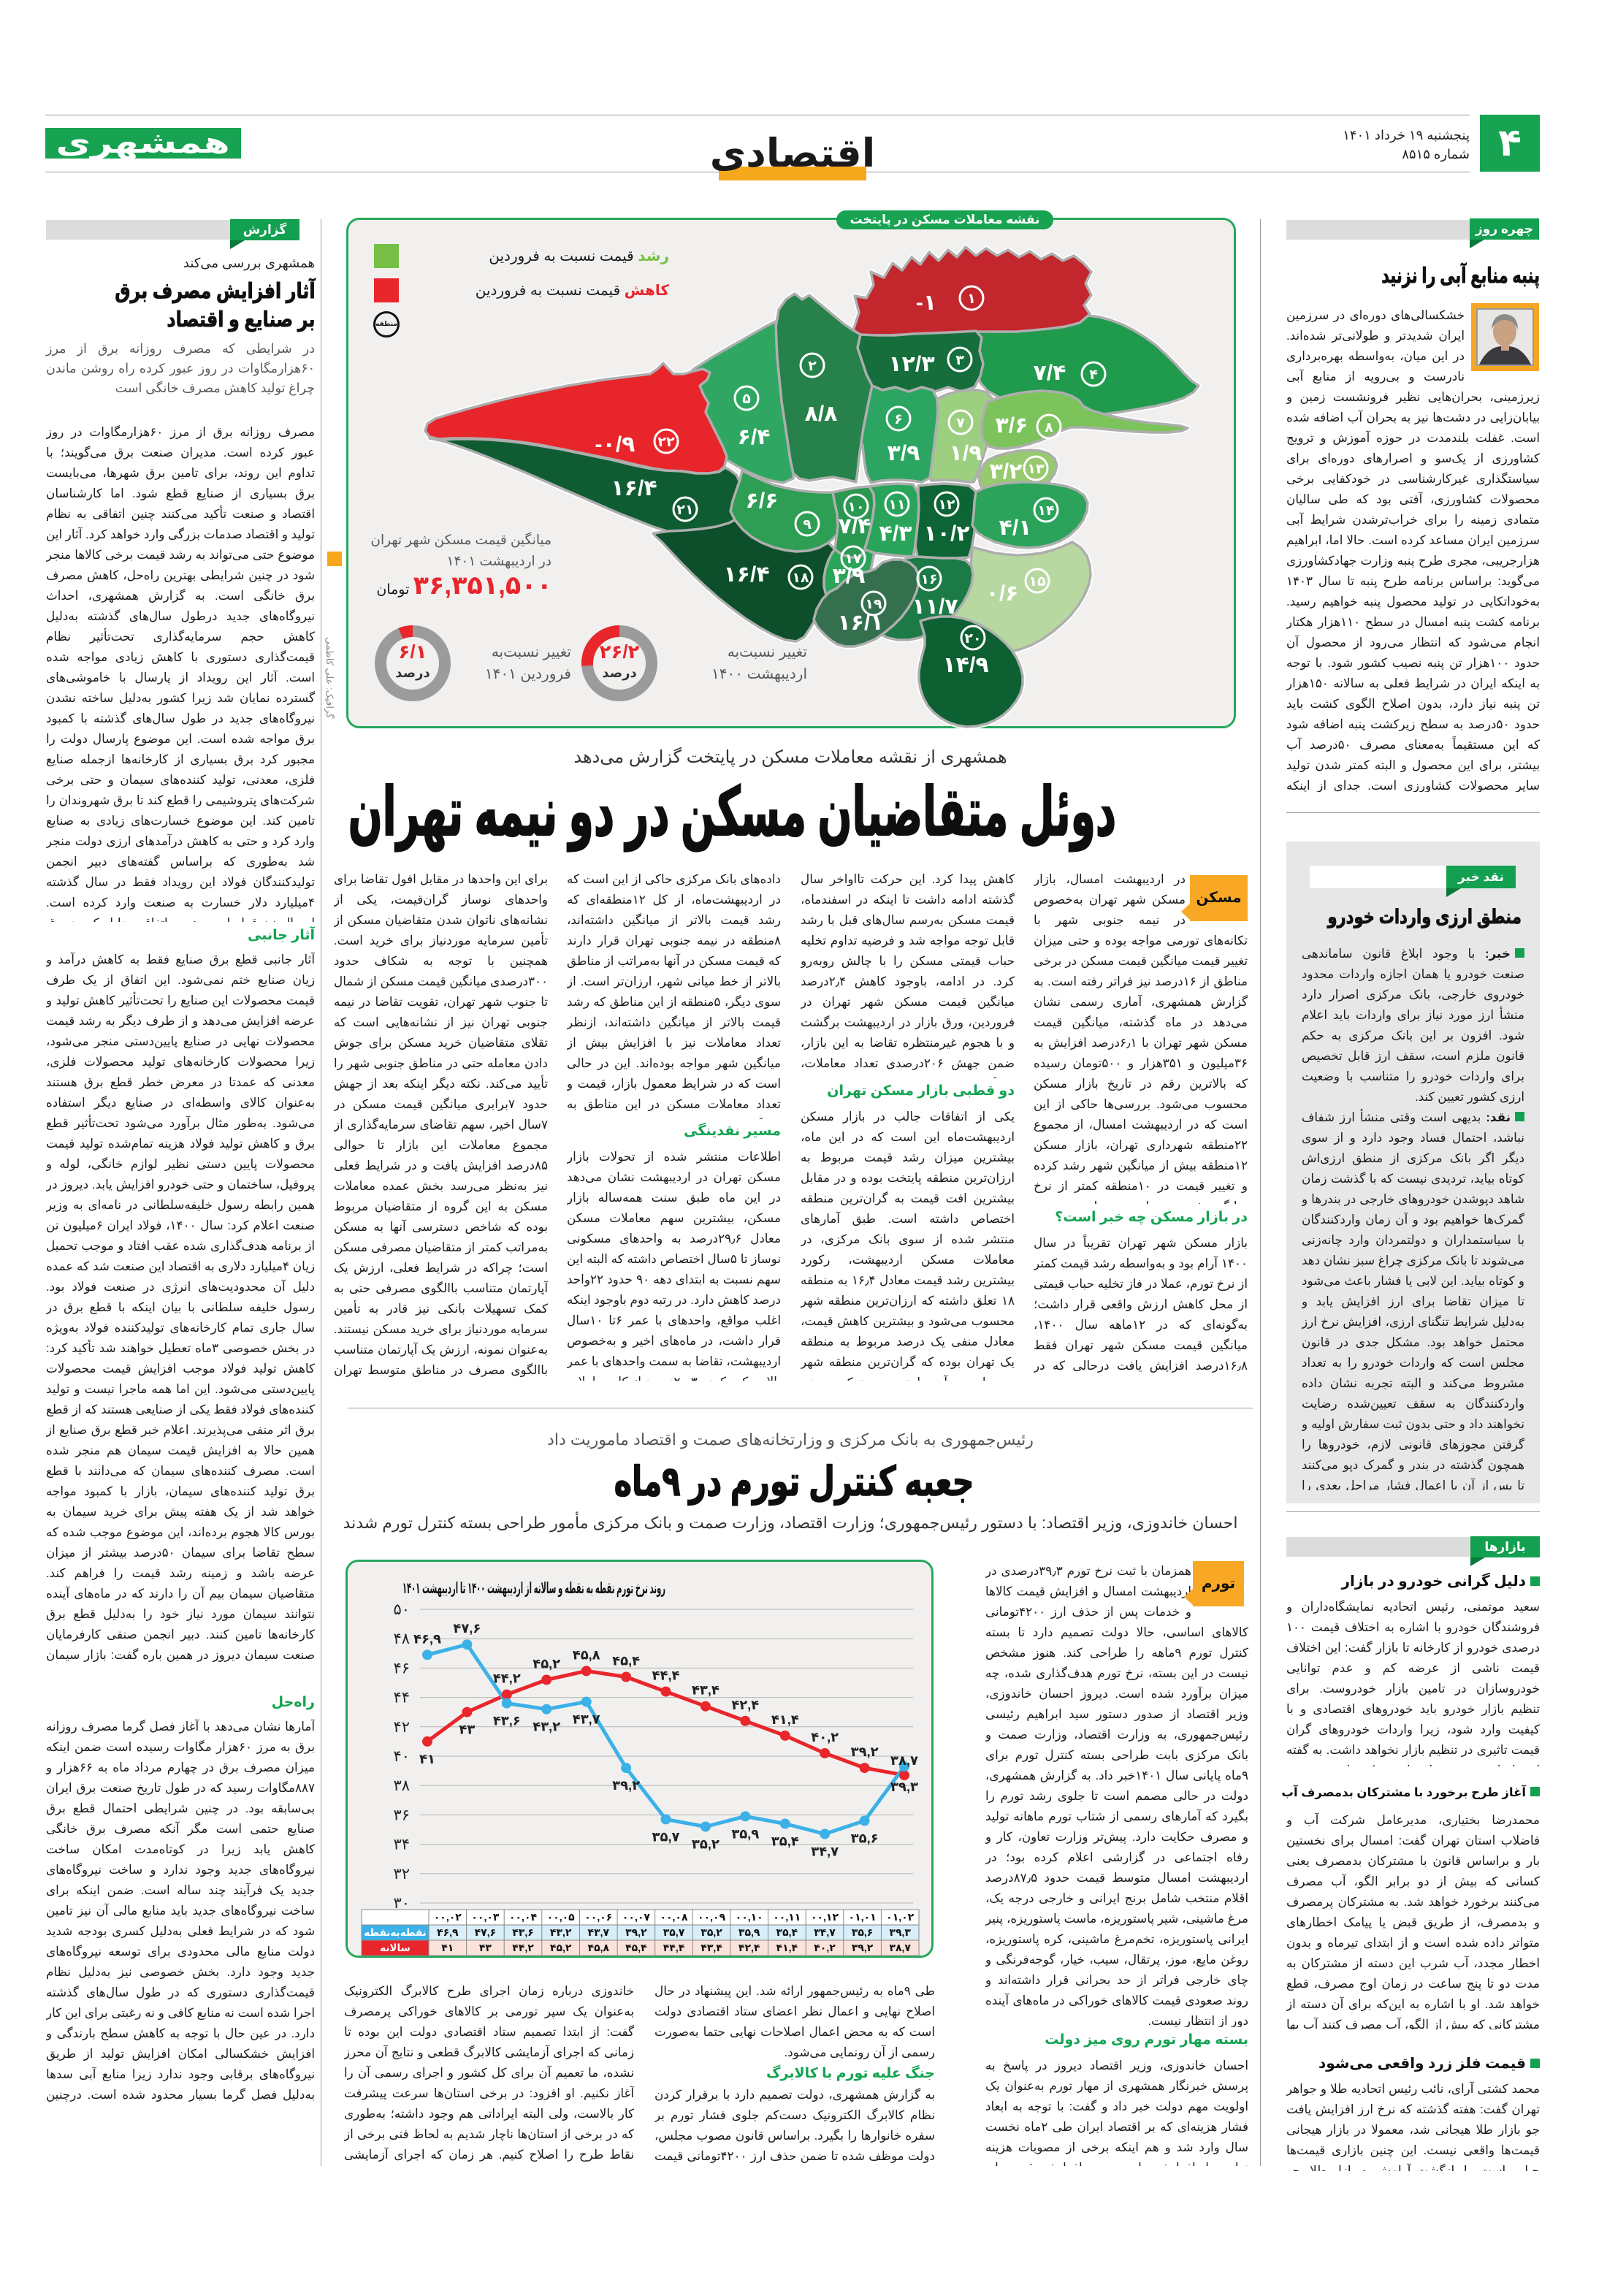 This screenshot has height=2296, width=1607. Describe the element at coordinates (507, 1678) in the screenshot. I see `svg-text: ۴۴,۲` at that location.